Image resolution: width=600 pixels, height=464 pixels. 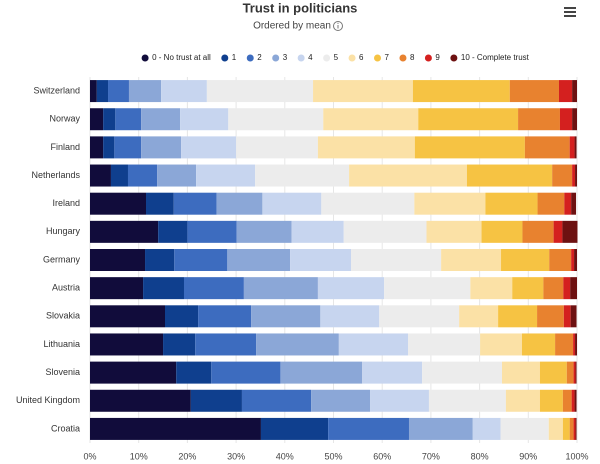 I want to click on legend-item: 10 - Complete trust, so click(x=490, y=57).